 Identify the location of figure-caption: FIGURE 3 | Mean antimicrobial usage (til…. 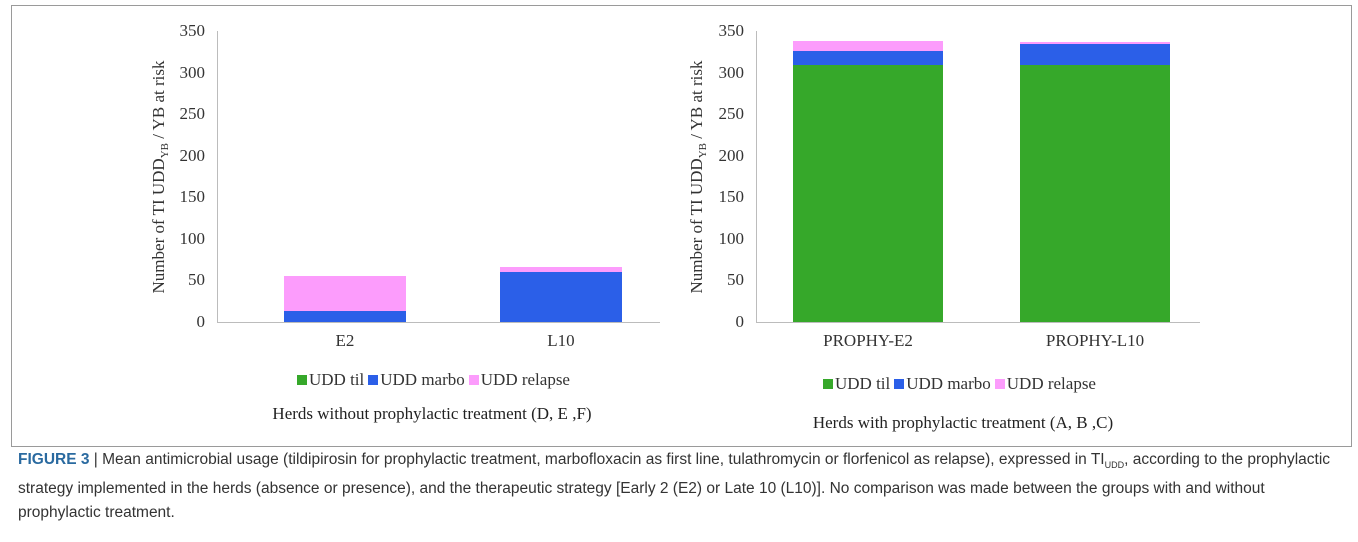
(680, 486).